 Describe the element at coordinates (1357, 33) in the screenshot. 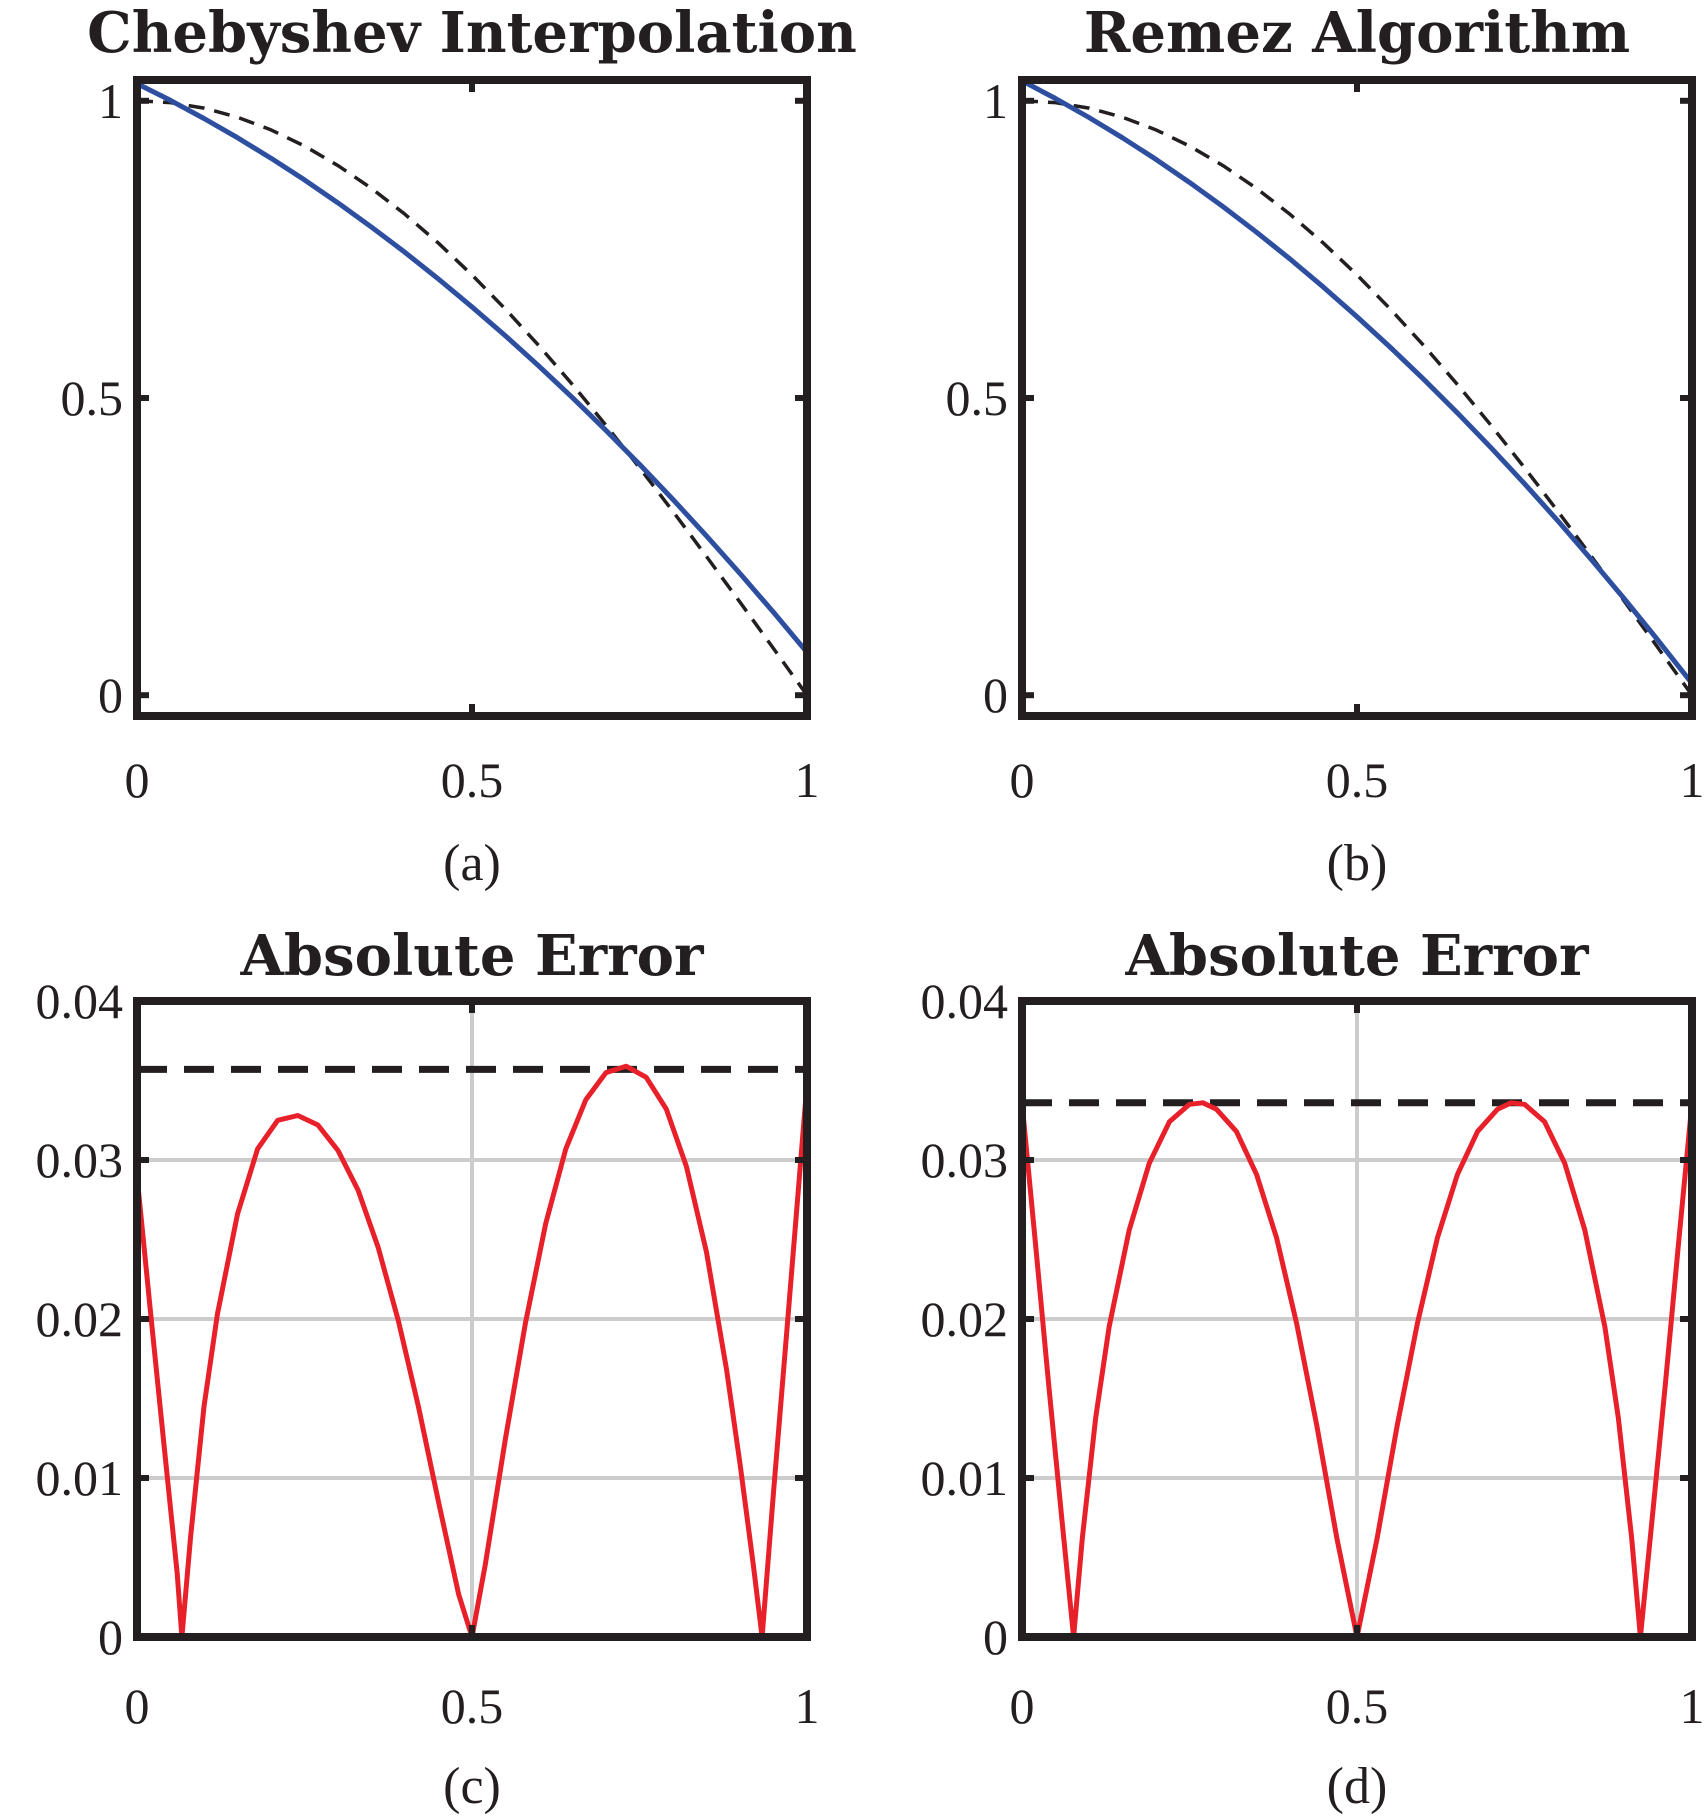

I see `chart-title: Remez Algorithm` at that location.